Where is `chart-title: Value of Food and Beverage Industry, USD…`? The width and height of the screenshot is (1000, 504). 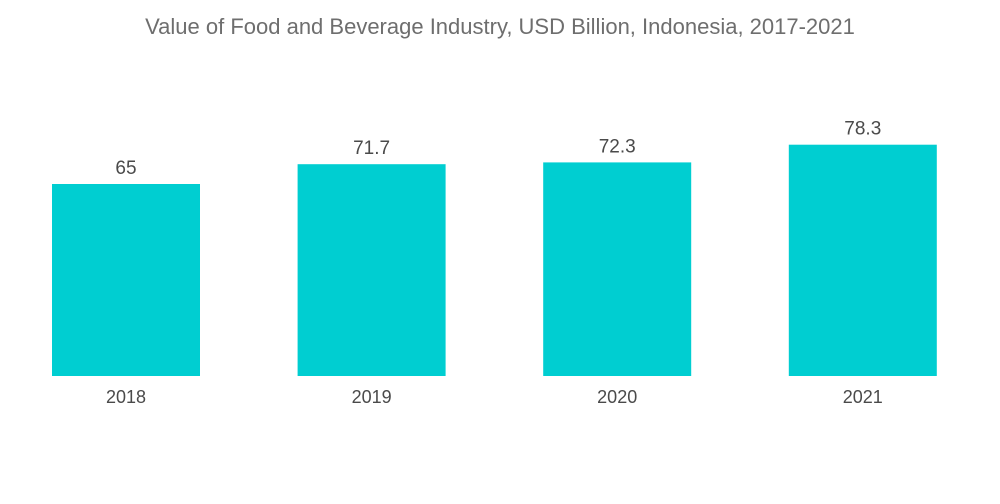
chart-title: Value of Food and Beverage Industry, USD… is located at coordinates (500, 26).